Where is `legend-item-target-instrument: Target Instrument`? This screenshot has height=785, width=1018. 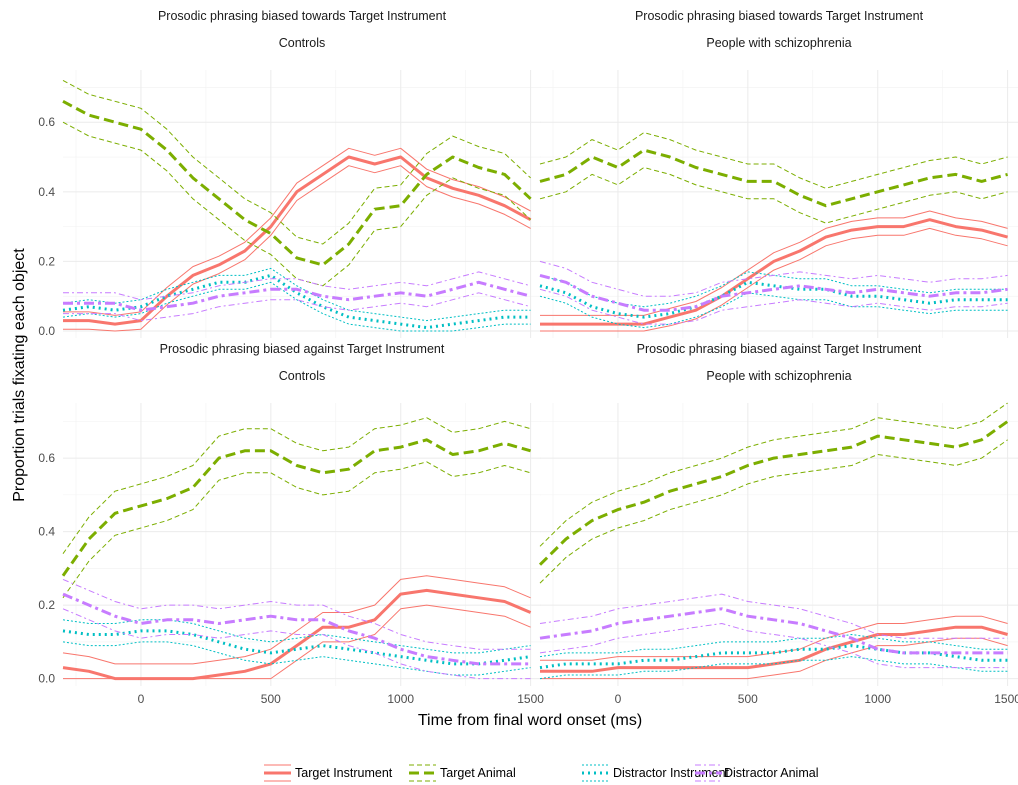 legend-item-target-instrument: Target Instrument is located at coordinates (328, 773).